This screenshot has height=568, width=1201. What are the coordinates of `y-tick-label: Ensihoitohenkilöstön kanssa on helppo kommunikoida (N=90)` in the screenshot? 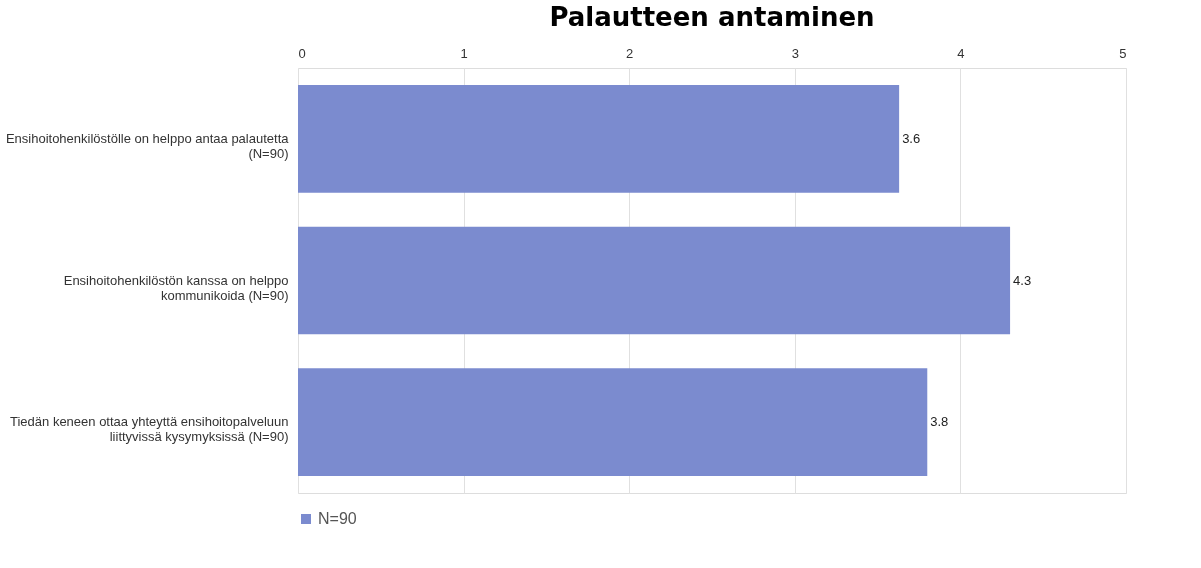 It's located at (176, 287).